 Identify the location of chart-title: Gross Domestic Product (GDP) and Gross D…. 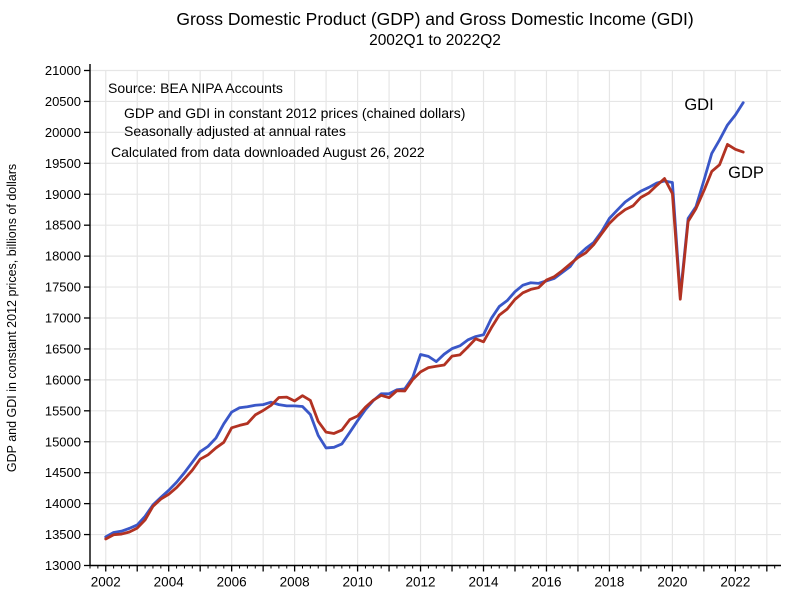
(435, 19).